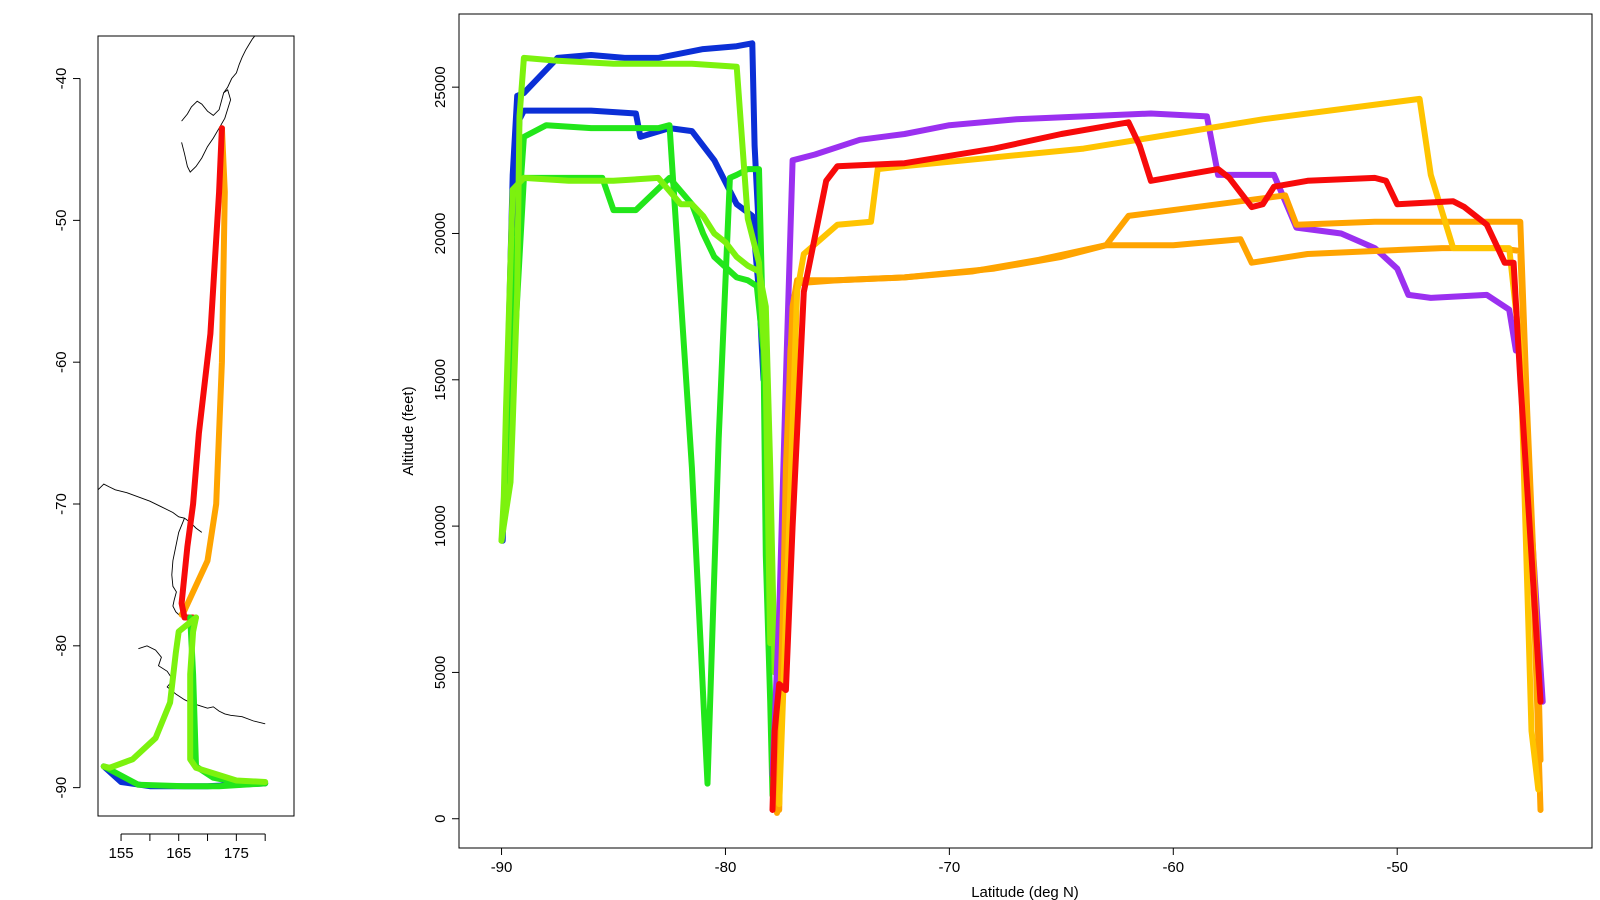 Image resolution: width=1600 pixels, height=900 pixels. Describe the element at coordinates (950, 867) in the screenshot. I see `profile-x-tick-label-2: -70` at that location.